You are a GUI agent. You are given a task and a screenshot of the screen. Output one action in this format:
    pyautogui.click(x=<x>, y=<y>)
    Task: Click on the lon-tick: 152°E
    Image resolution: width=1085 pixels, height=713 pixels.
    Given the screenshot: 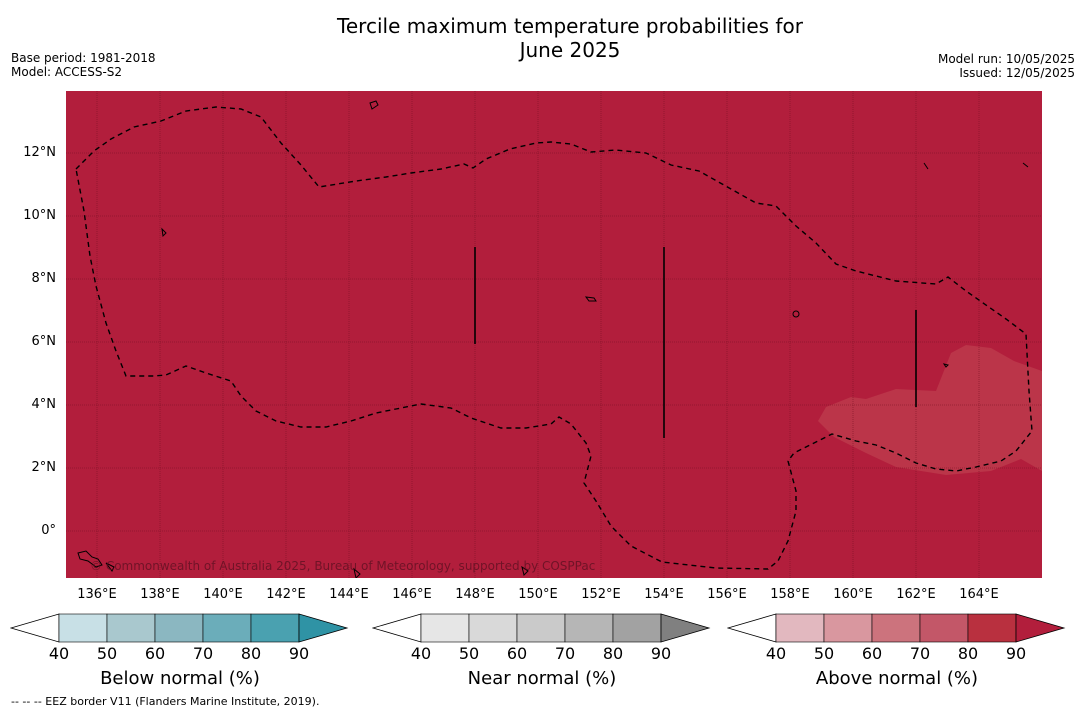 What is the action you would take?
    pyautogui.click(x=601, y=594)
    